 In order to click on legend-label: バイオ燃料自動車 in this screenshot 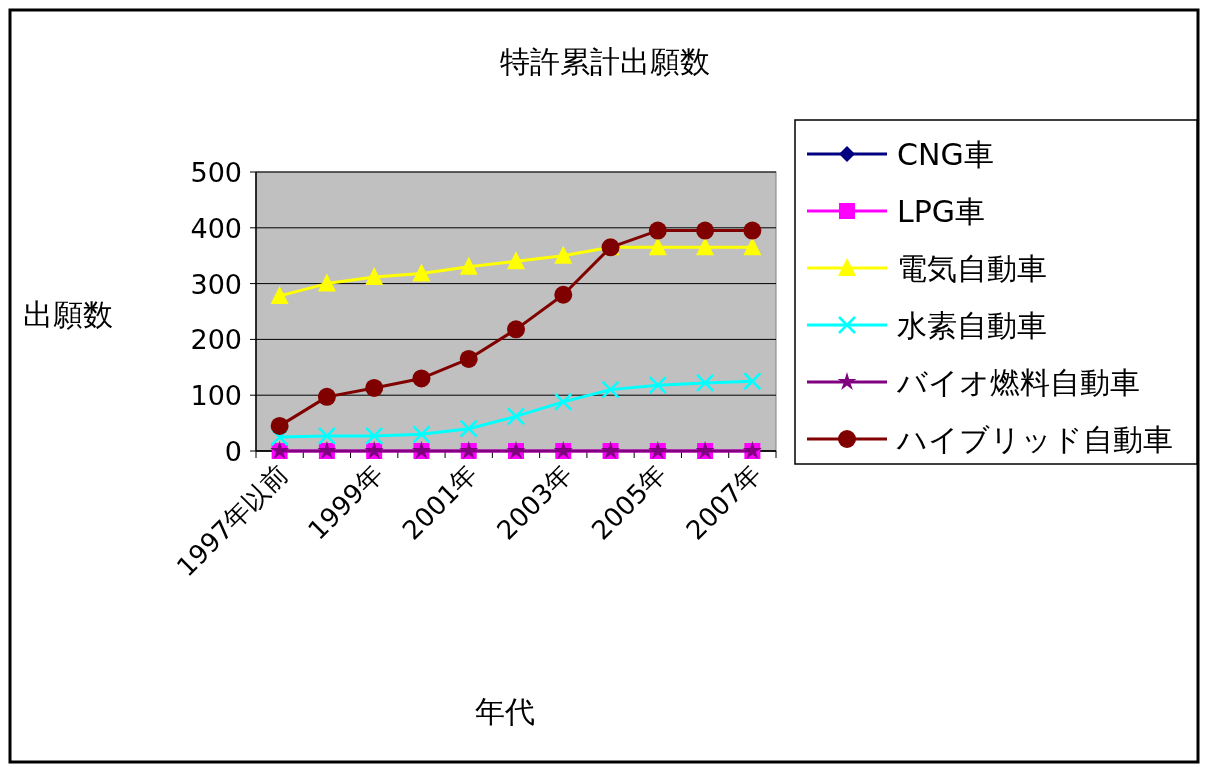, I will do `click(1018, 382)`.